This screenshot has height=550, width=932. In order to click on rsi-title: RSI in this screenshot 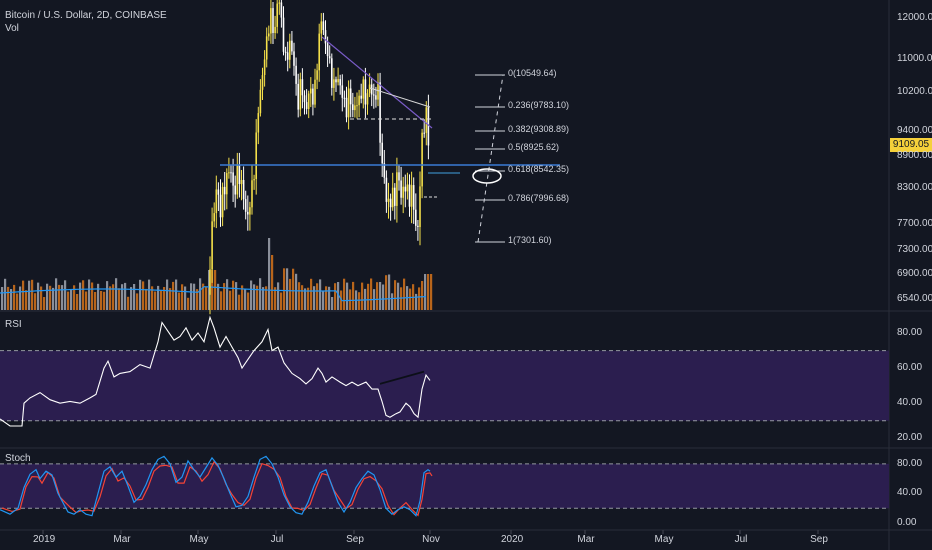, I will do `click(13, 324)`.